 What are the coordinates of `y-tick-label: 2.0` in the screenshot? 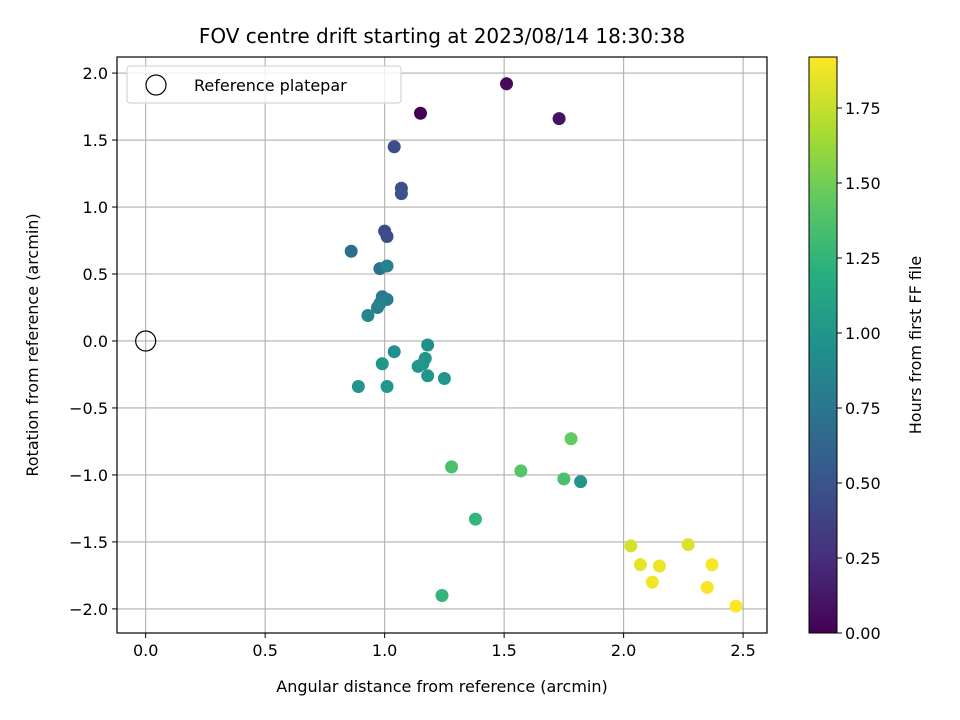 It's located at (95, 73).